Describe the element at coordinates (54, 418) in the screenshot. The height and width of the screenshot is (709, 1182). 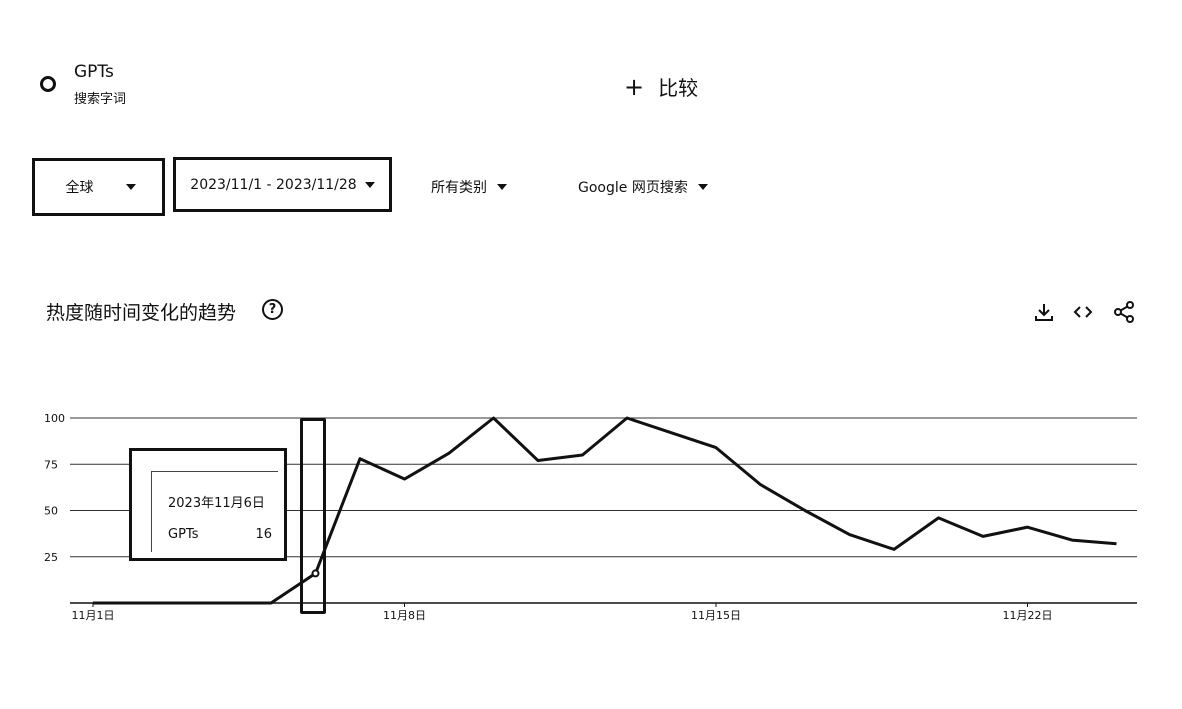
I see `y-tick-label: 100` at that location.